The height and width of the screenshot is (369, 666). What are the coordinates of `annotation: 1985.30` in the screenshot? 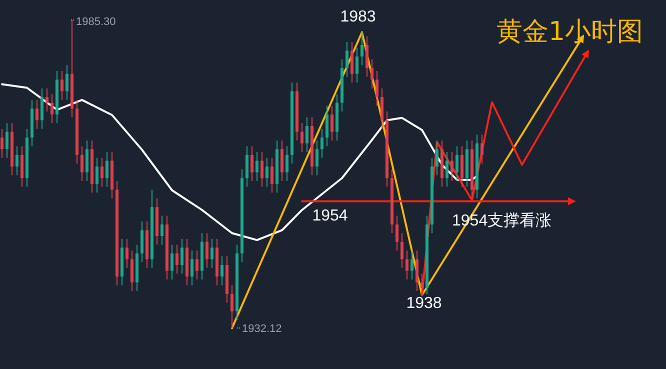 It's located at (96, 22).